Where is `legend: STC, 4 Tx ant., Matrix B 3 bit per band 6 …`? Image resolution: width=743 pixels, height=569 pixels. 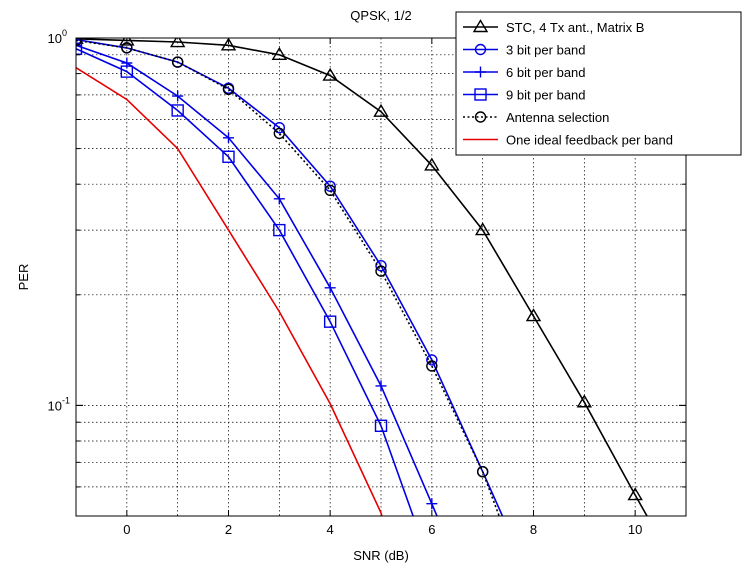
legend: STC, 4 Tx ant., Matrix B 3 bit per band 6 … is located at coordinates (598, 83).